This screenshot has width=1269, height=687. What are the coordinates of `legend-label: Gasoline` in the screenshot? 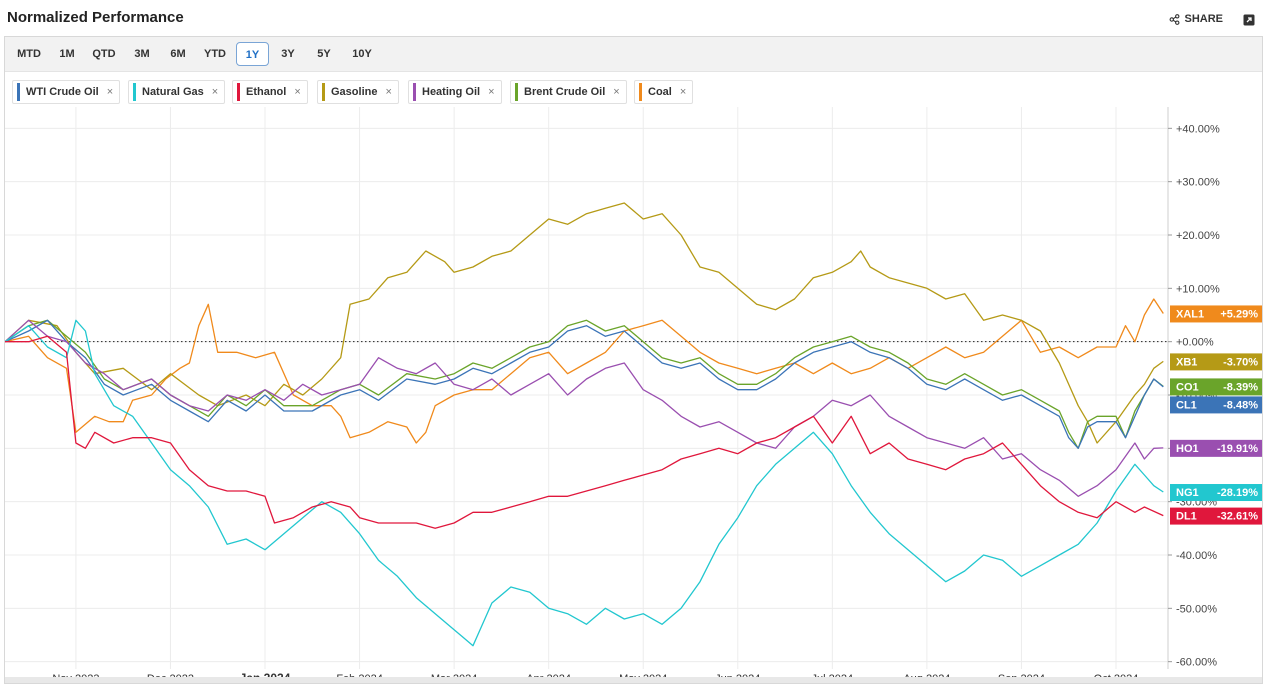 It's located at (354, 92).